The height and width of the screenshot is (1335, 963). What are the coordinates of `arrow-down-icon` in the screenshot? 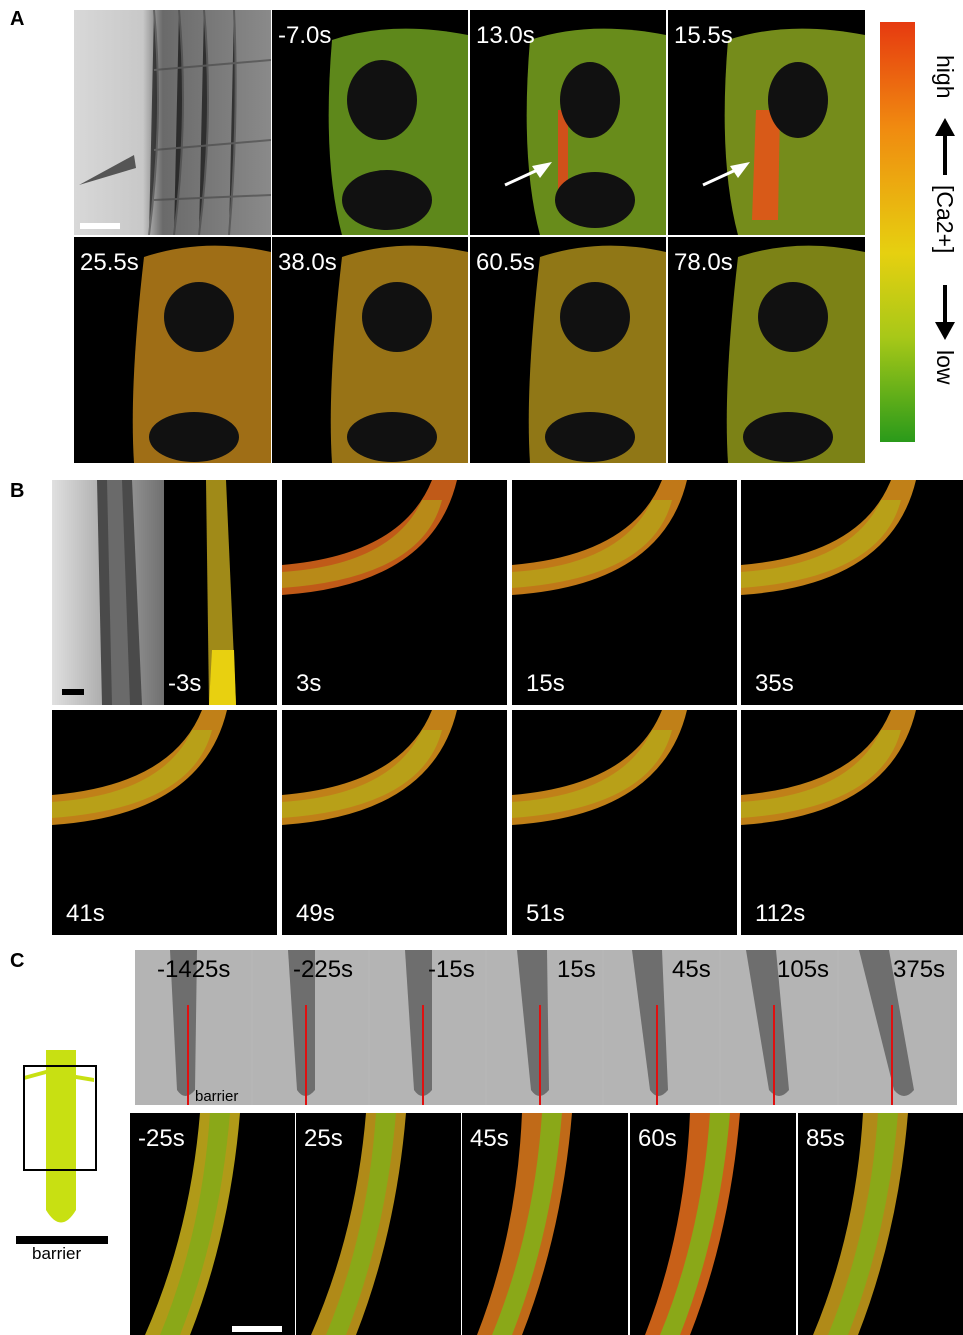 It's located at (945, 331).